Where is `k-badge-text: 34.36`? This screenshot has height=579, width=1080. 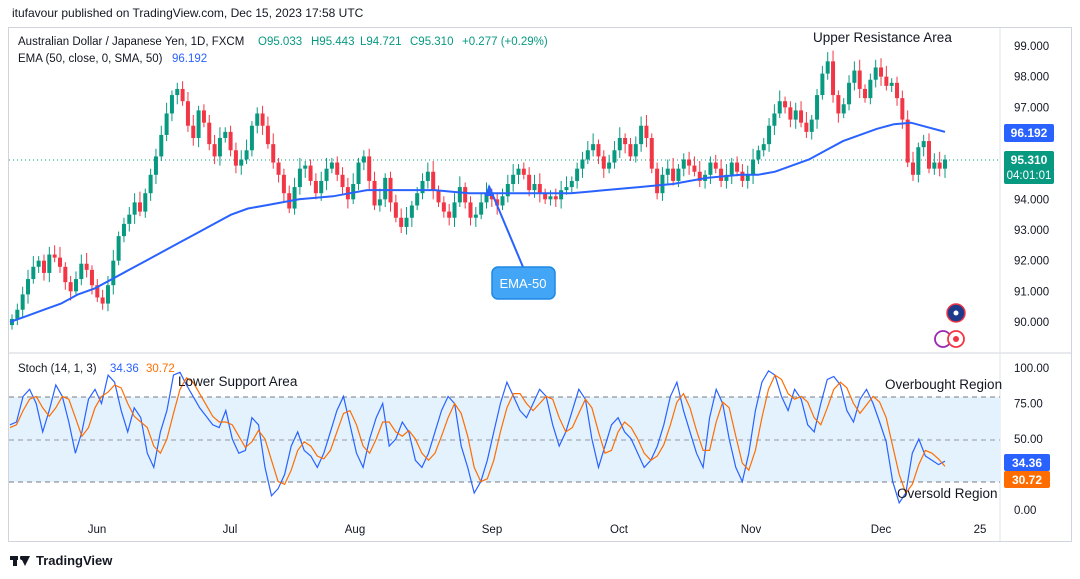 k-badge-text: 34.36 is located at coordinates (1027, 463).